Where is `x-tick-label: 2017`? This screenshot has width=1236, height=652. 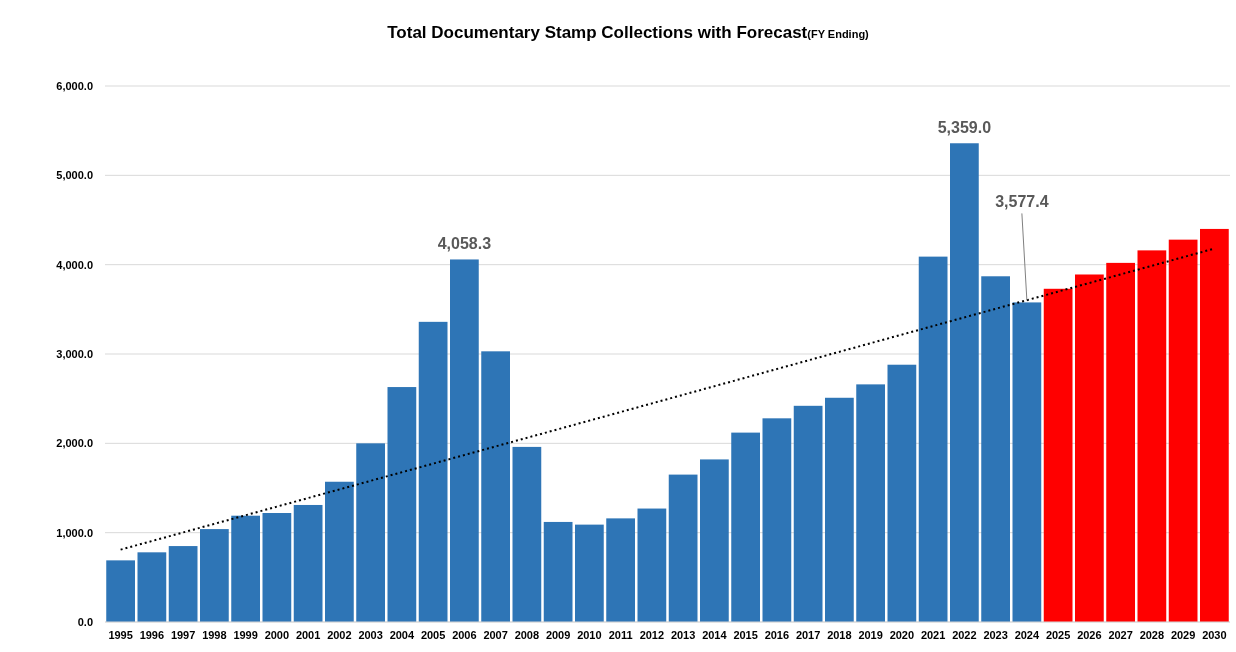 x-tick-label: 2017 is located at coordinates (808, 635).